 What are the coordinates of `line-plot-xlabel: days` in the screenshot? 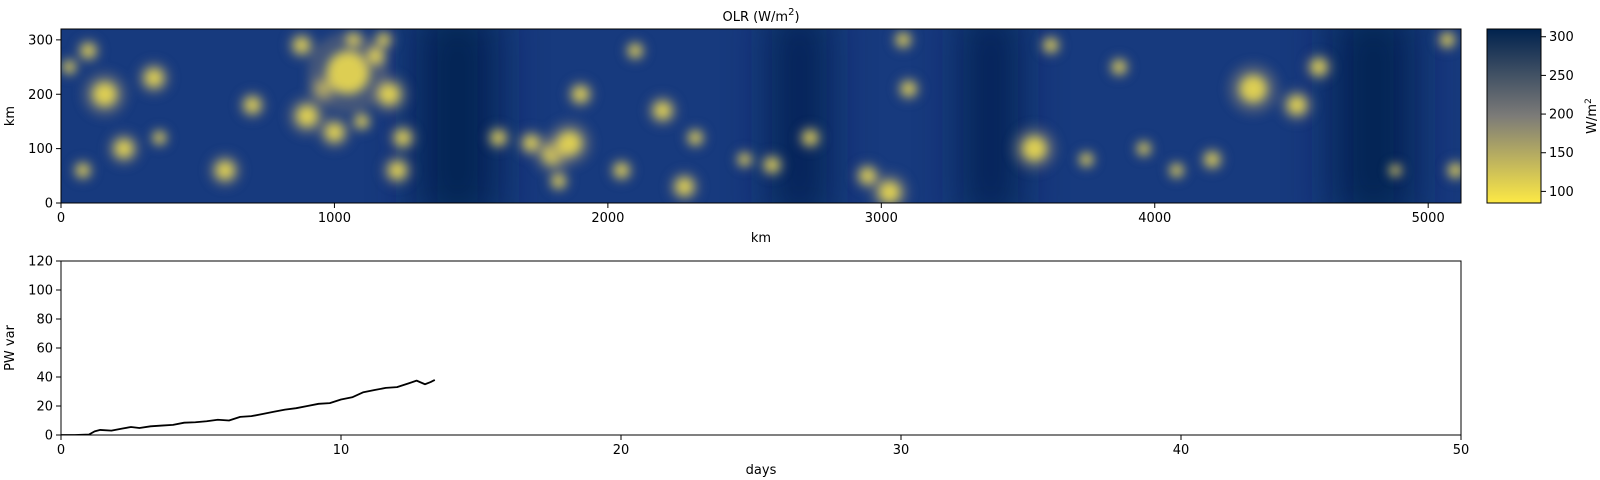 It's located at (761, 470).